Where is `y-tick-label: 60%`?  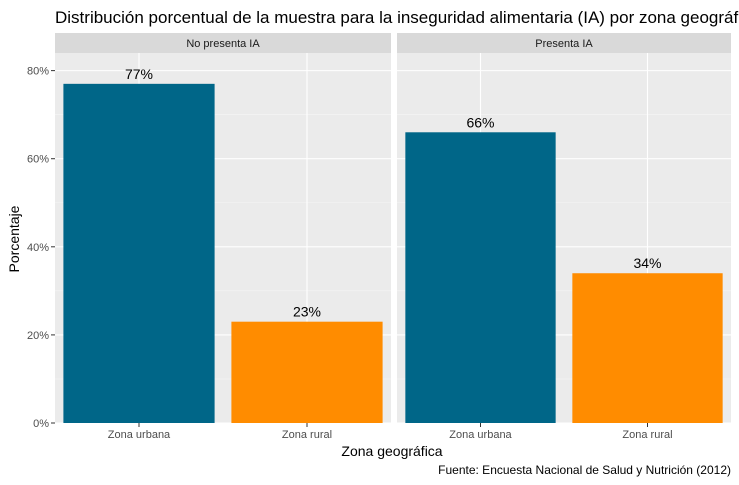 y-tick-label: 60% is located at coordinates (38, 160).